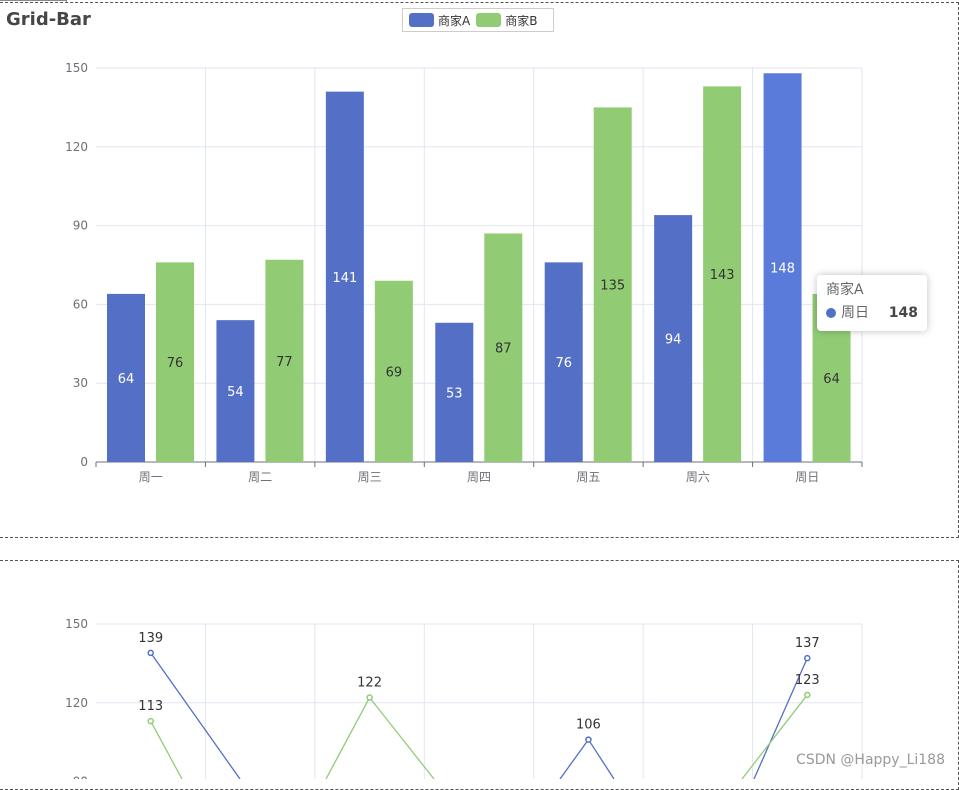 The image size is (959, 790). I want to click on watermark: CSDN @Happy_Li188, so click(870, 760).